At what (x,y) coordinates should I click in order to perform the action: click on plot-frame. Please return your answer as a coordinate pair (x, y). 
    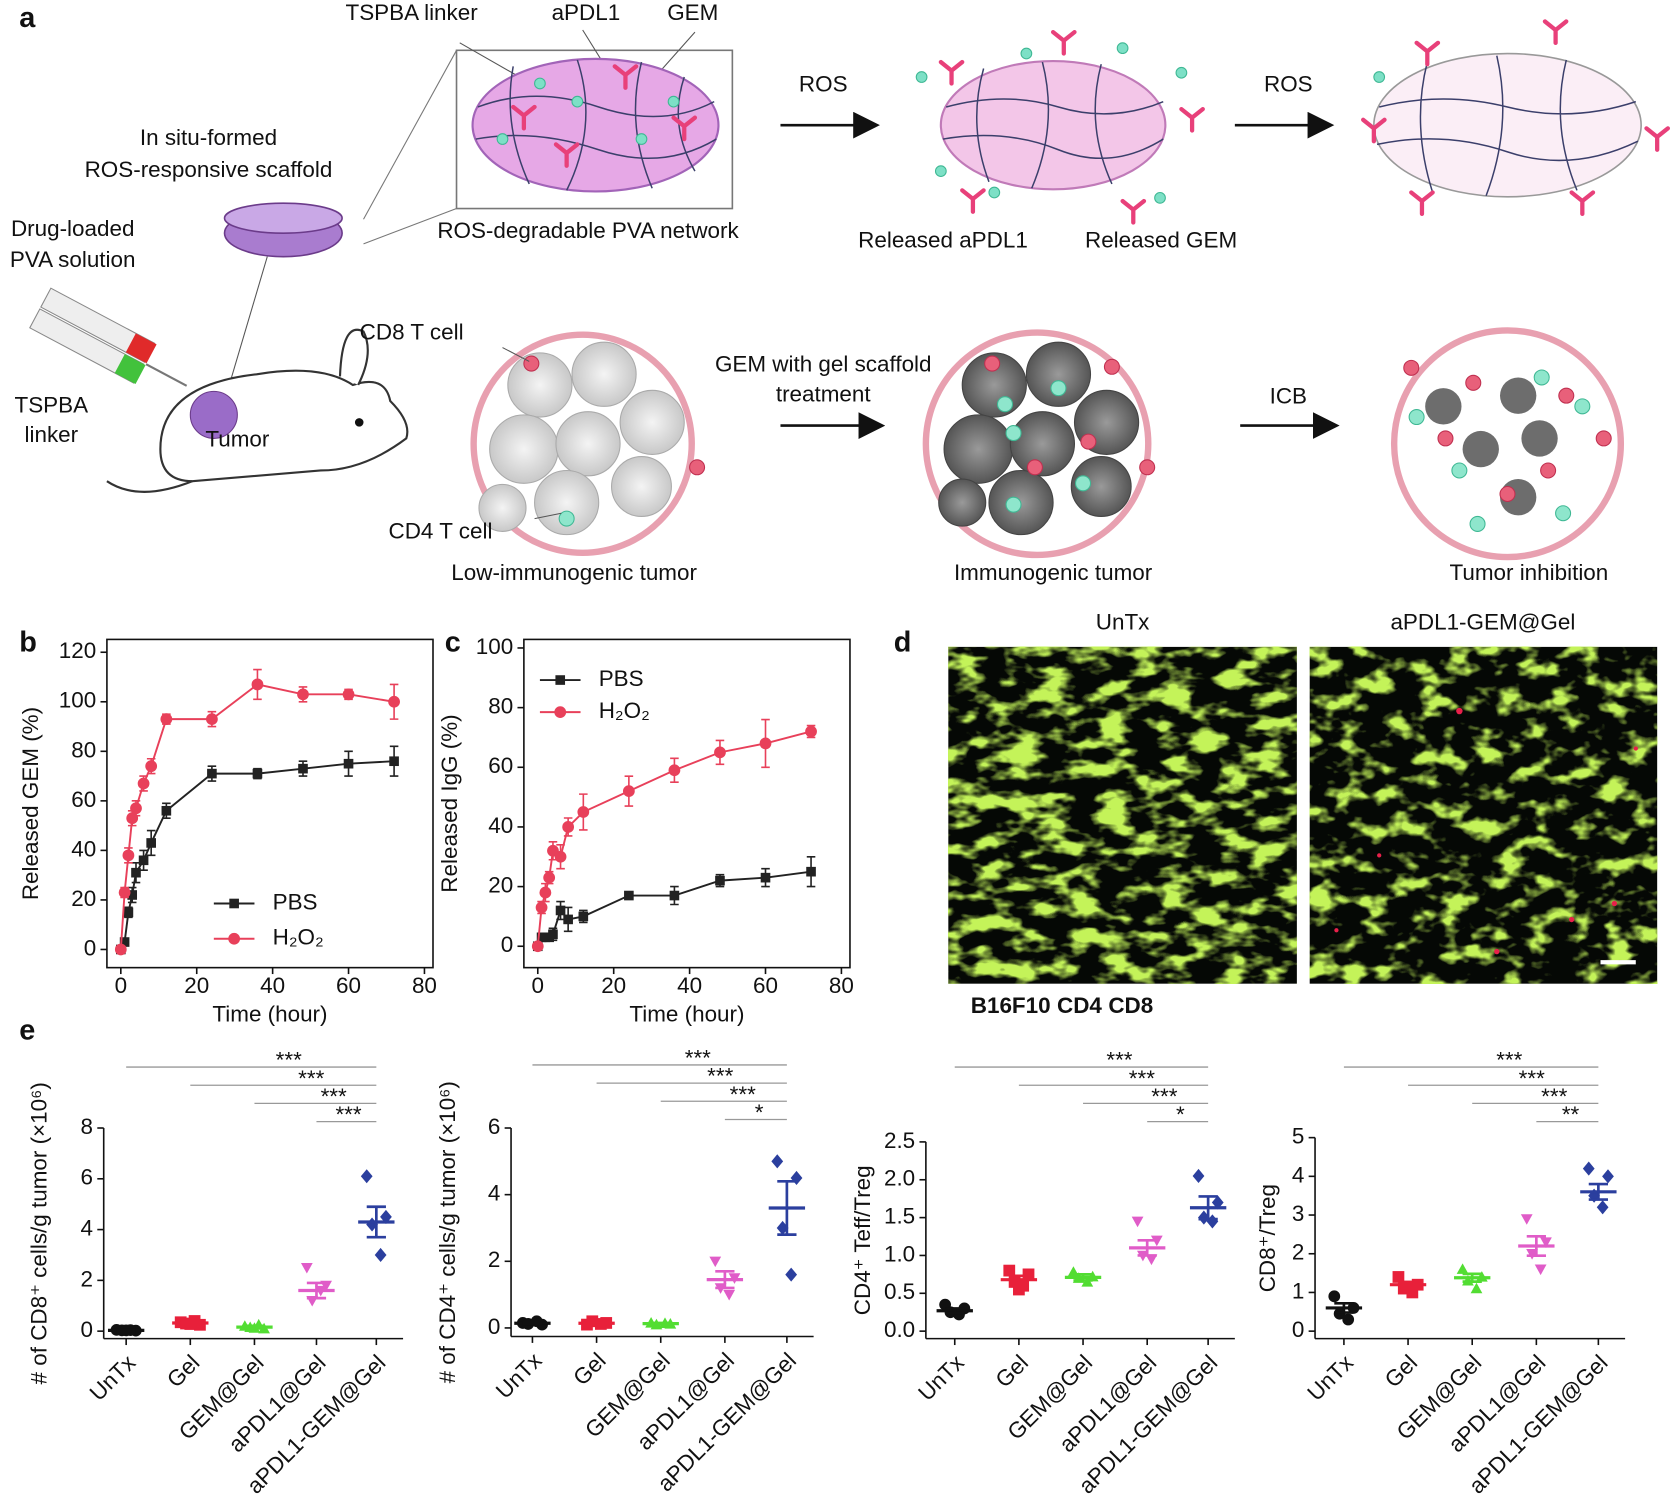
    Looking at the image, I should click on (687, 803).